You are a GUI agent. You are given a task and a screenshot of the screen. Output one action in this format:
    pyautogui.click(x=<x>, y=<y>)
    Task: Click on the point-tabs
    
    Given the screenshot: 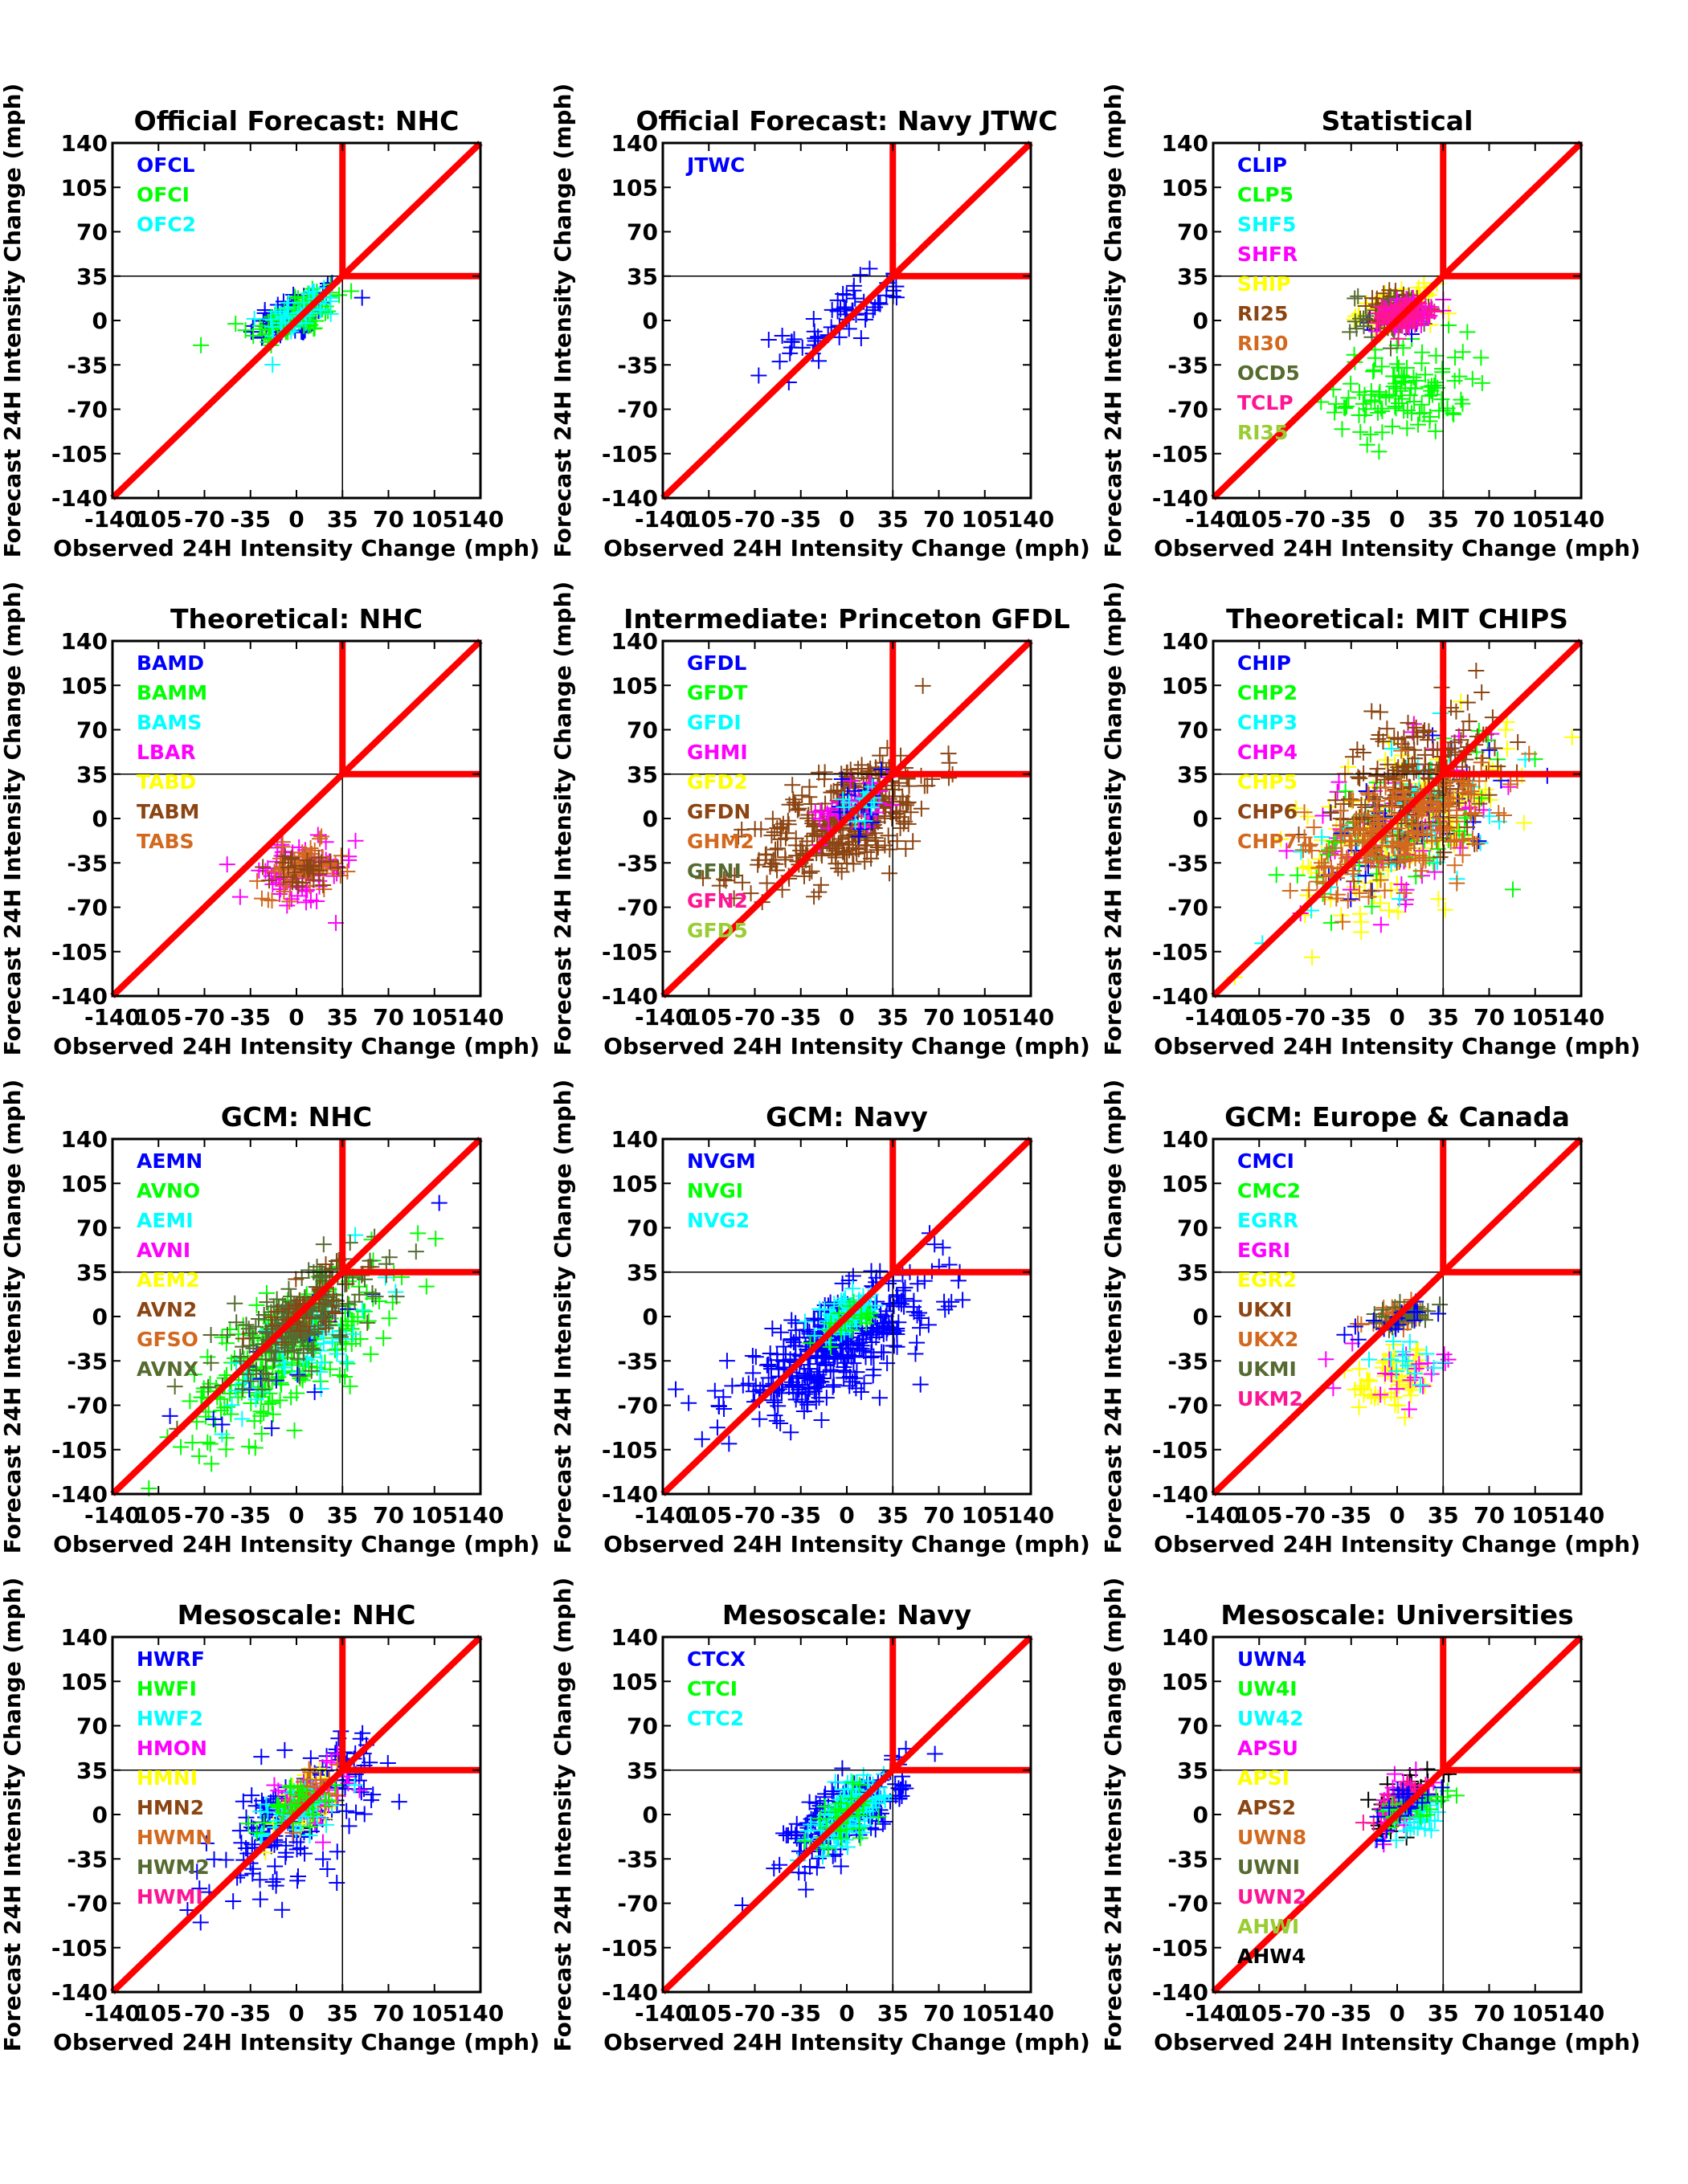 What is the action you would take?
    pyautogui.click(x=320, y=839)
    